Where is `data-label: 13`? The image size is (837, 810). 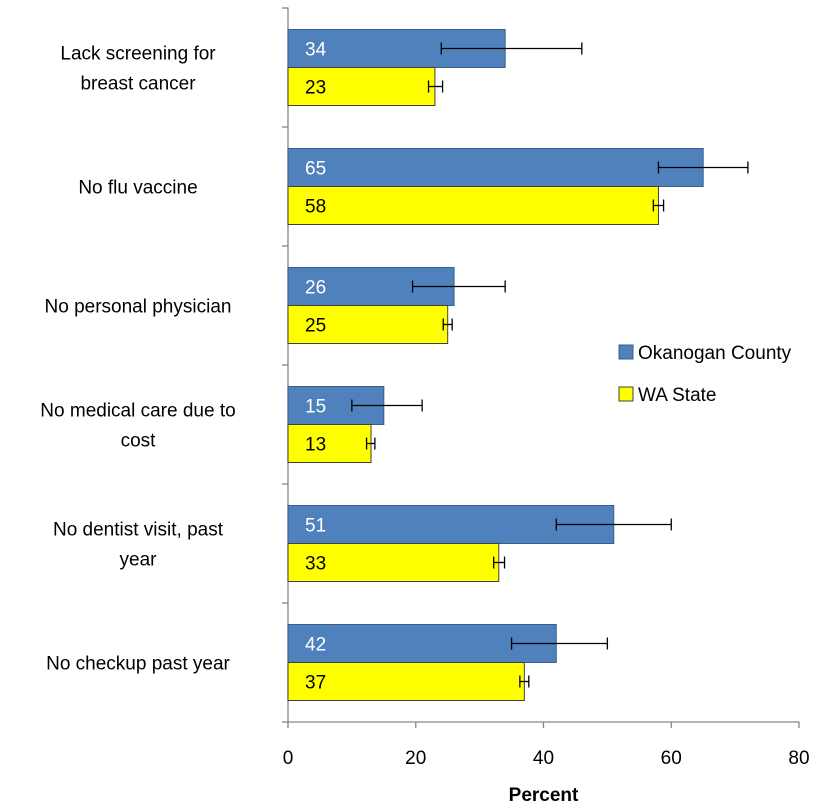
data-label: 13 is located at coordinates (315, 445).